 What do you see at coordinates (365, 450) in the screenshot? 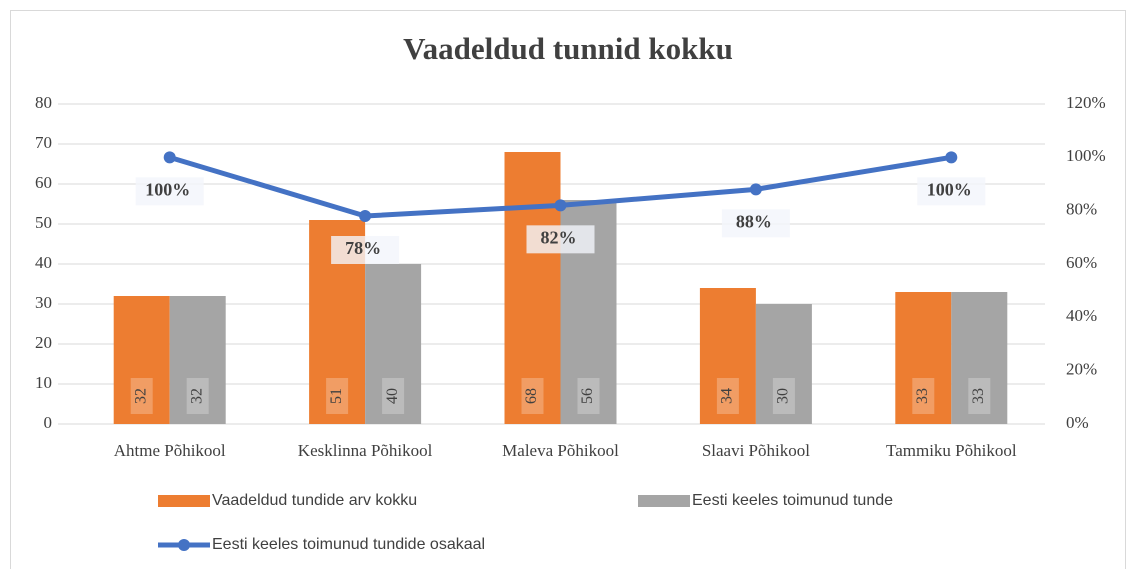
I see `x-tick-label: Kesklinna Põhikool` at bounding box center [365, 450].